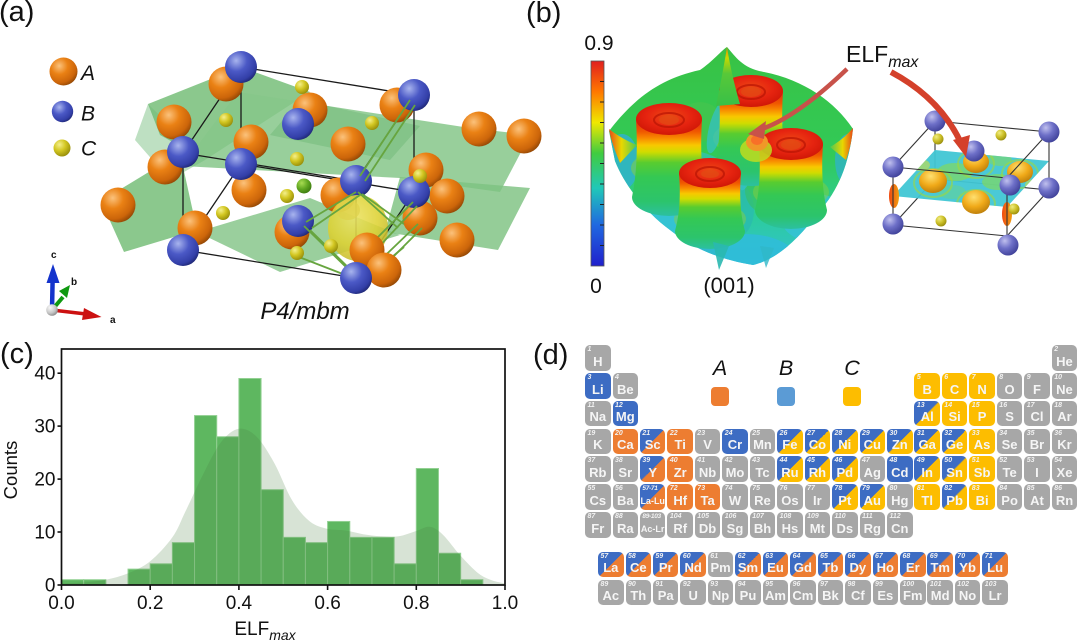 The width and height of the screenshot is (1080, 642). What do you see at coordinates (89, 149) in the screenshot?
I see `svg-text: C` at bounding box center [89, 149].